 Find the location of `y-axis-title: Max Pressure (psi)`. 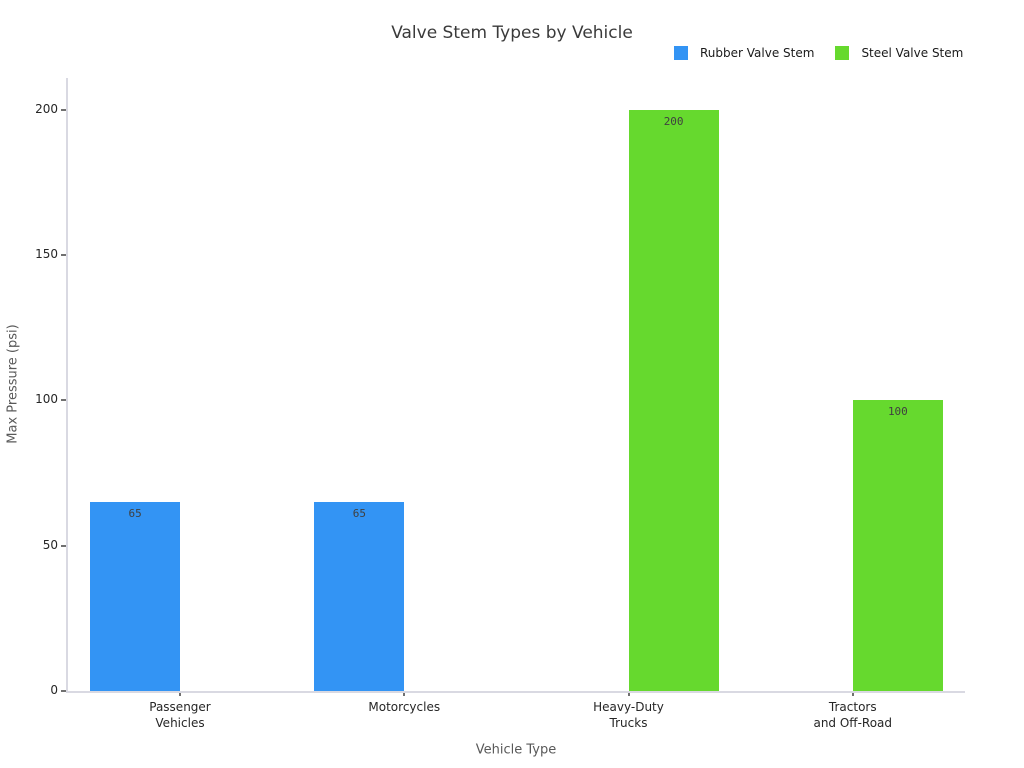

y-axis-title: Max Pressure (psi) is located at coordinates (13, 384).